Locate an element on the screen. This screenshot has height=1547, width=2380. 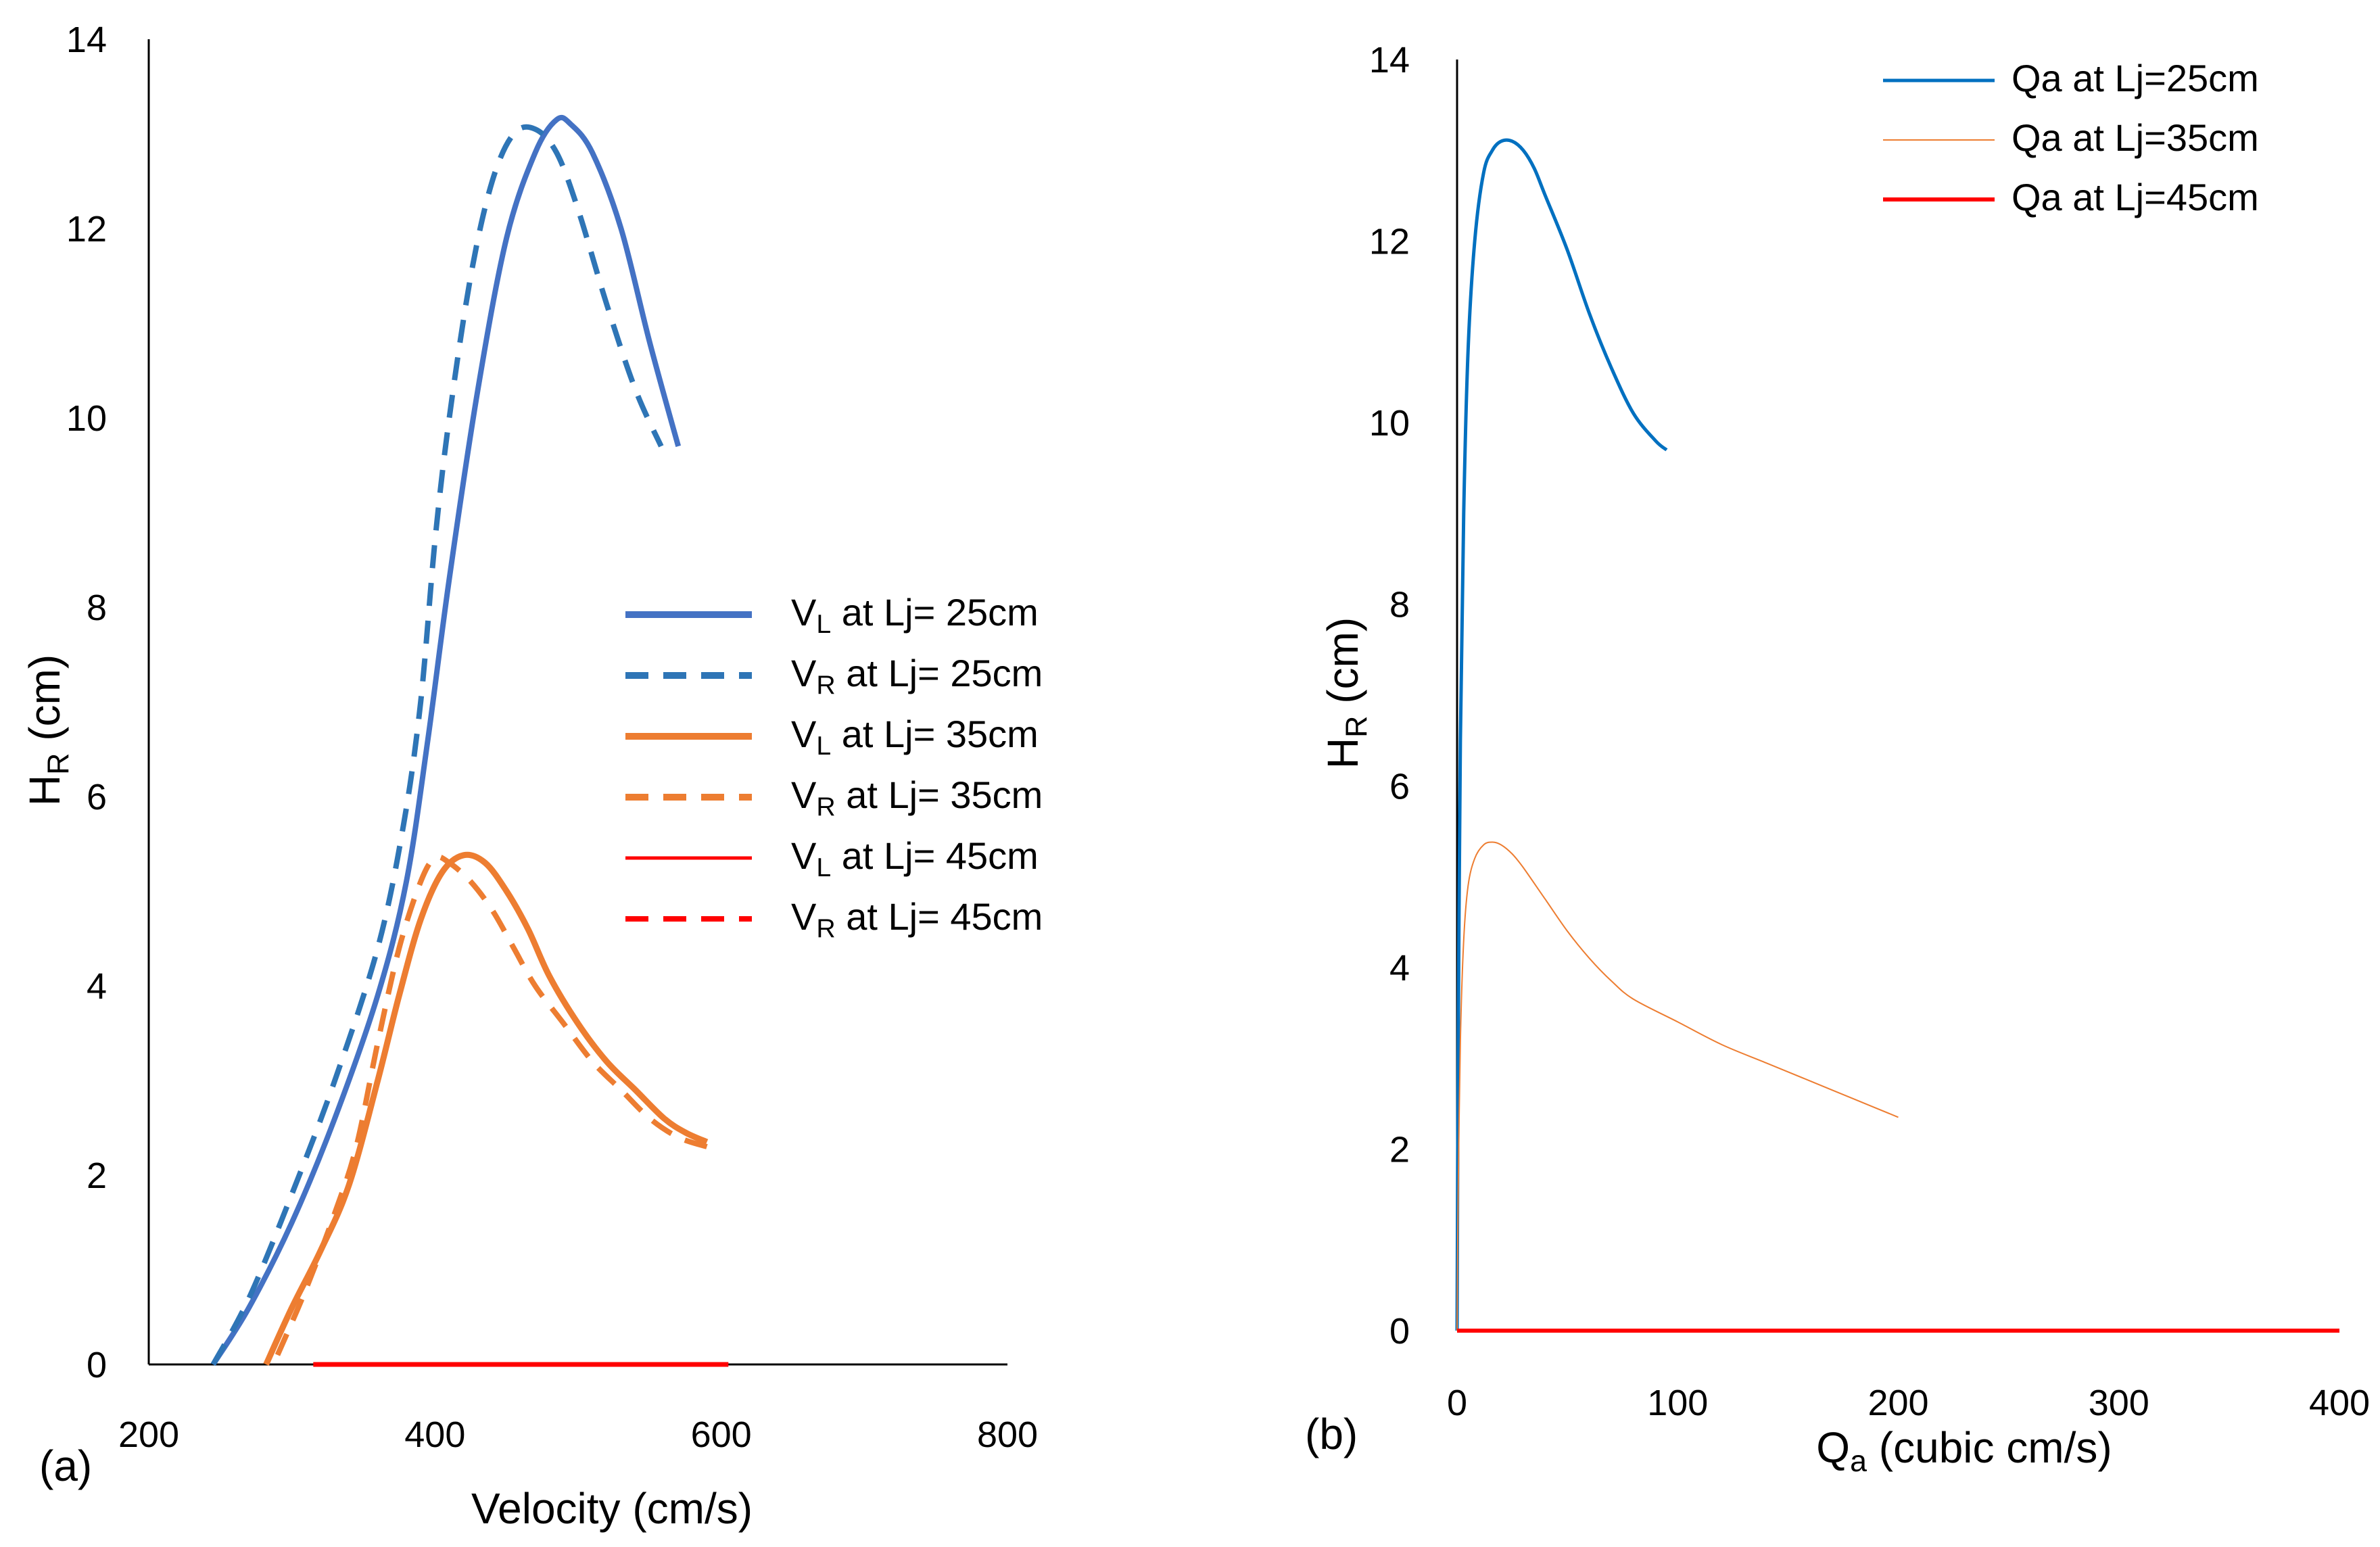
panel-a-legend-label-6: VR at Lj= 45cm is located at coordinates (917, 919).